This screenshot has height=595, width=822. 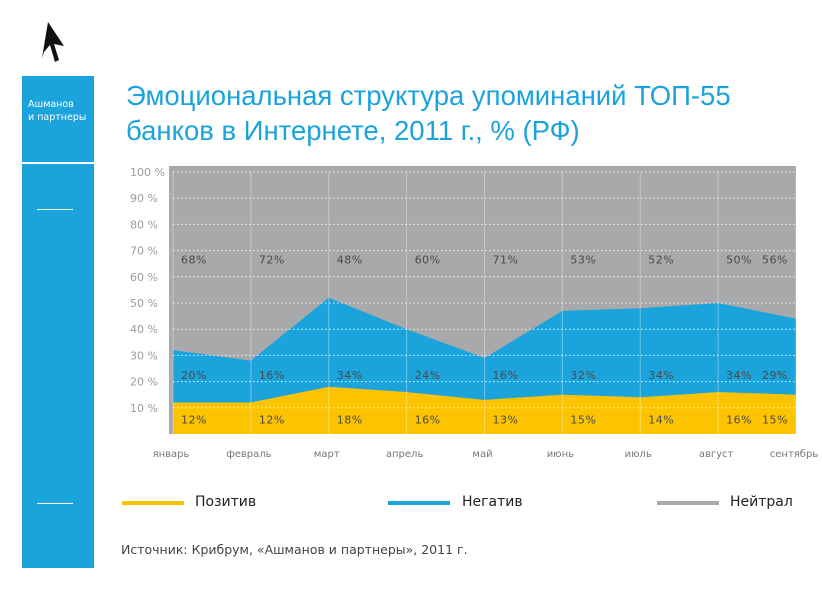 What do you see at coordinates (484, 410) in the screenshot?
I see `series-area-positive` at bounding box center [484, 410].